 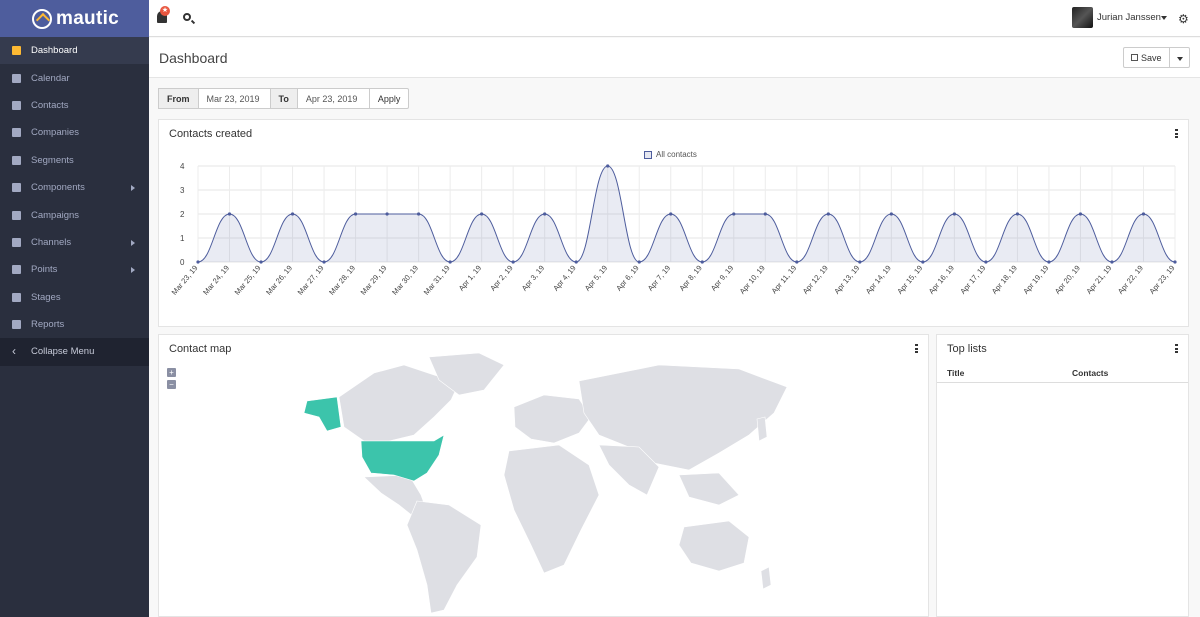 I want to click on legend-label: All contacts, so click(x=676, y=154).